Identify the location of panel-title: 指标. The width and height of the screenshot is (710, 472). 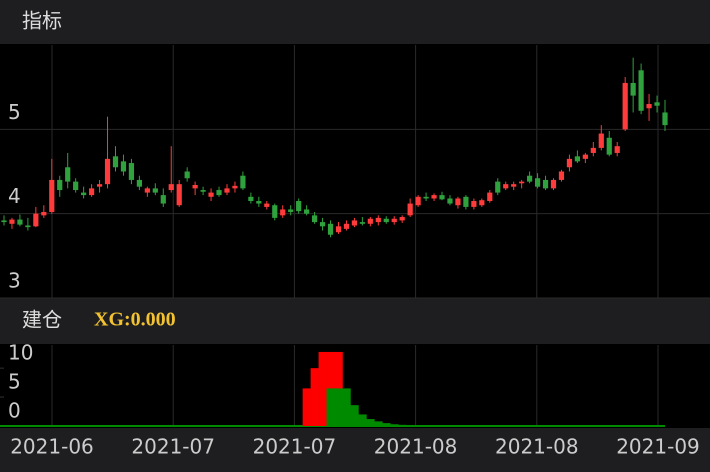
(42, 21).